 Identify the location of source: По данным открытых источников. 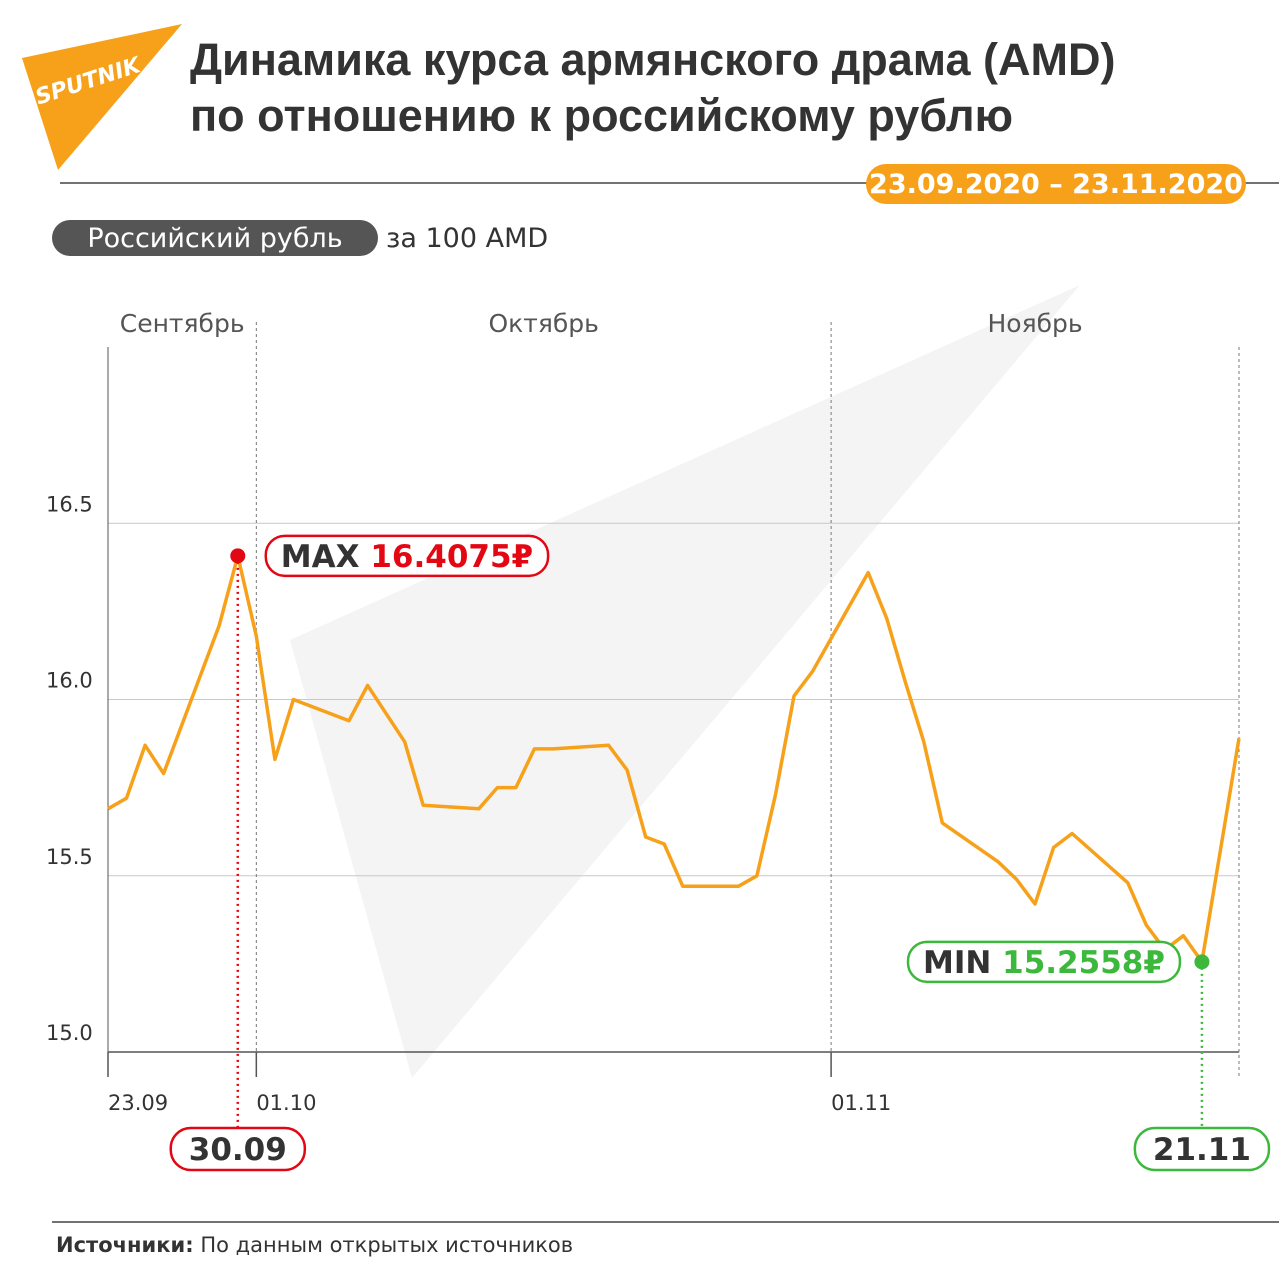
(386, 1245).